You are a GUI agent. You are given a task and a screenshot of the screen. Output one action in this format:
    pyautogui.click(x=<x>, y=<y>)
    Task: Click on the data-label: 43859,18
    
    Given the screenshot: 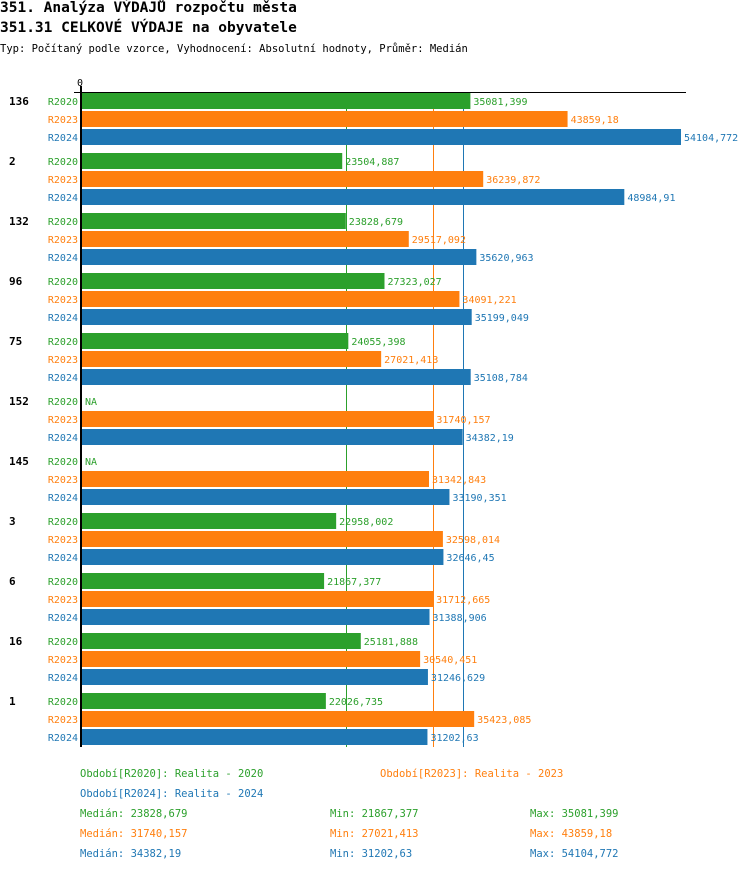 What is the action you would take?
    pyautogui.click(x=595, y=120)
    